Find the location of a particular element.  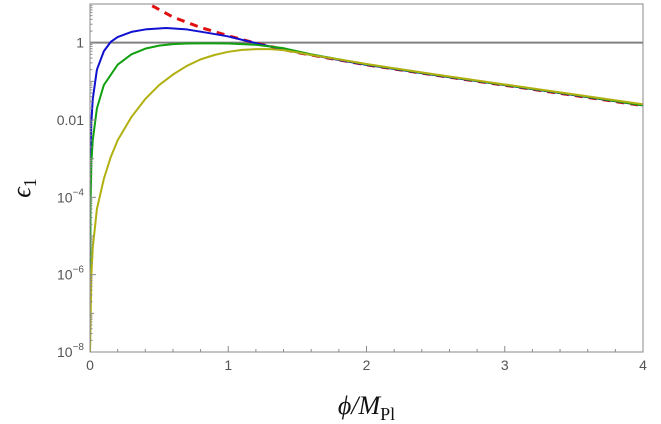

y-axis-label: ϵ1 is located at coordinates (23, 187).